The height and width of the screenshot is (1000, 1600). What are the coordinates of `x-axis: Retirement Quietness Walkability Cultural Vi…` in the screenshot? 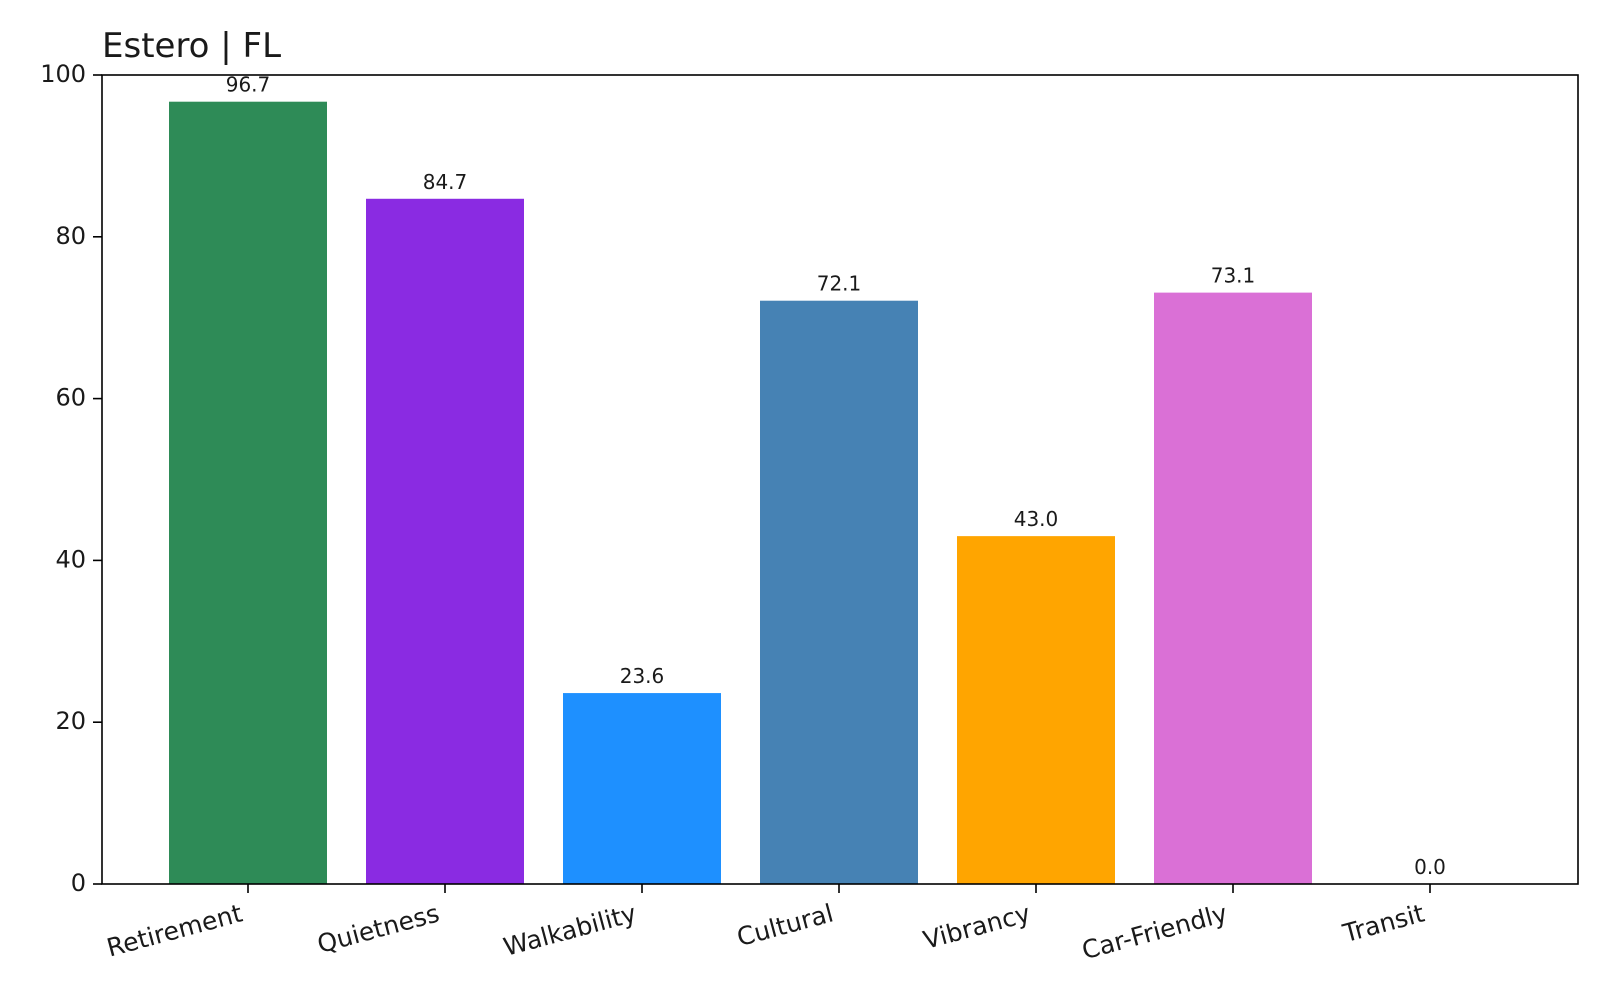 It's located at (767, 924).